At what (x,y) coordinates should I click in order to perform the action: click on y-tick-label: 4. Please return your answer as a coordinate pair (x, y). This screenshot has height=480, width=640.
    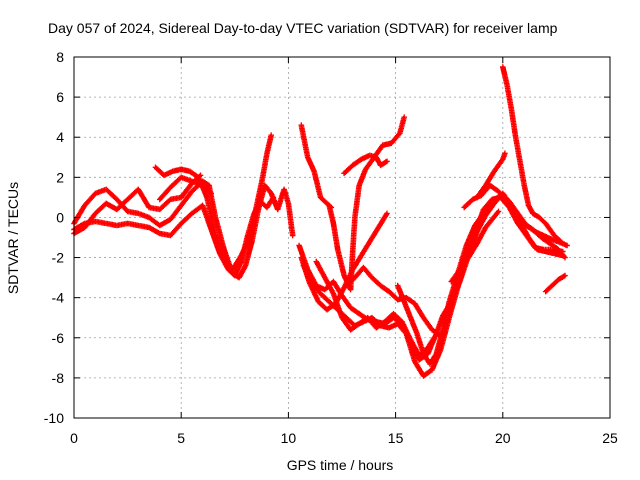
    Looking at the image, I should click on (60, 137).